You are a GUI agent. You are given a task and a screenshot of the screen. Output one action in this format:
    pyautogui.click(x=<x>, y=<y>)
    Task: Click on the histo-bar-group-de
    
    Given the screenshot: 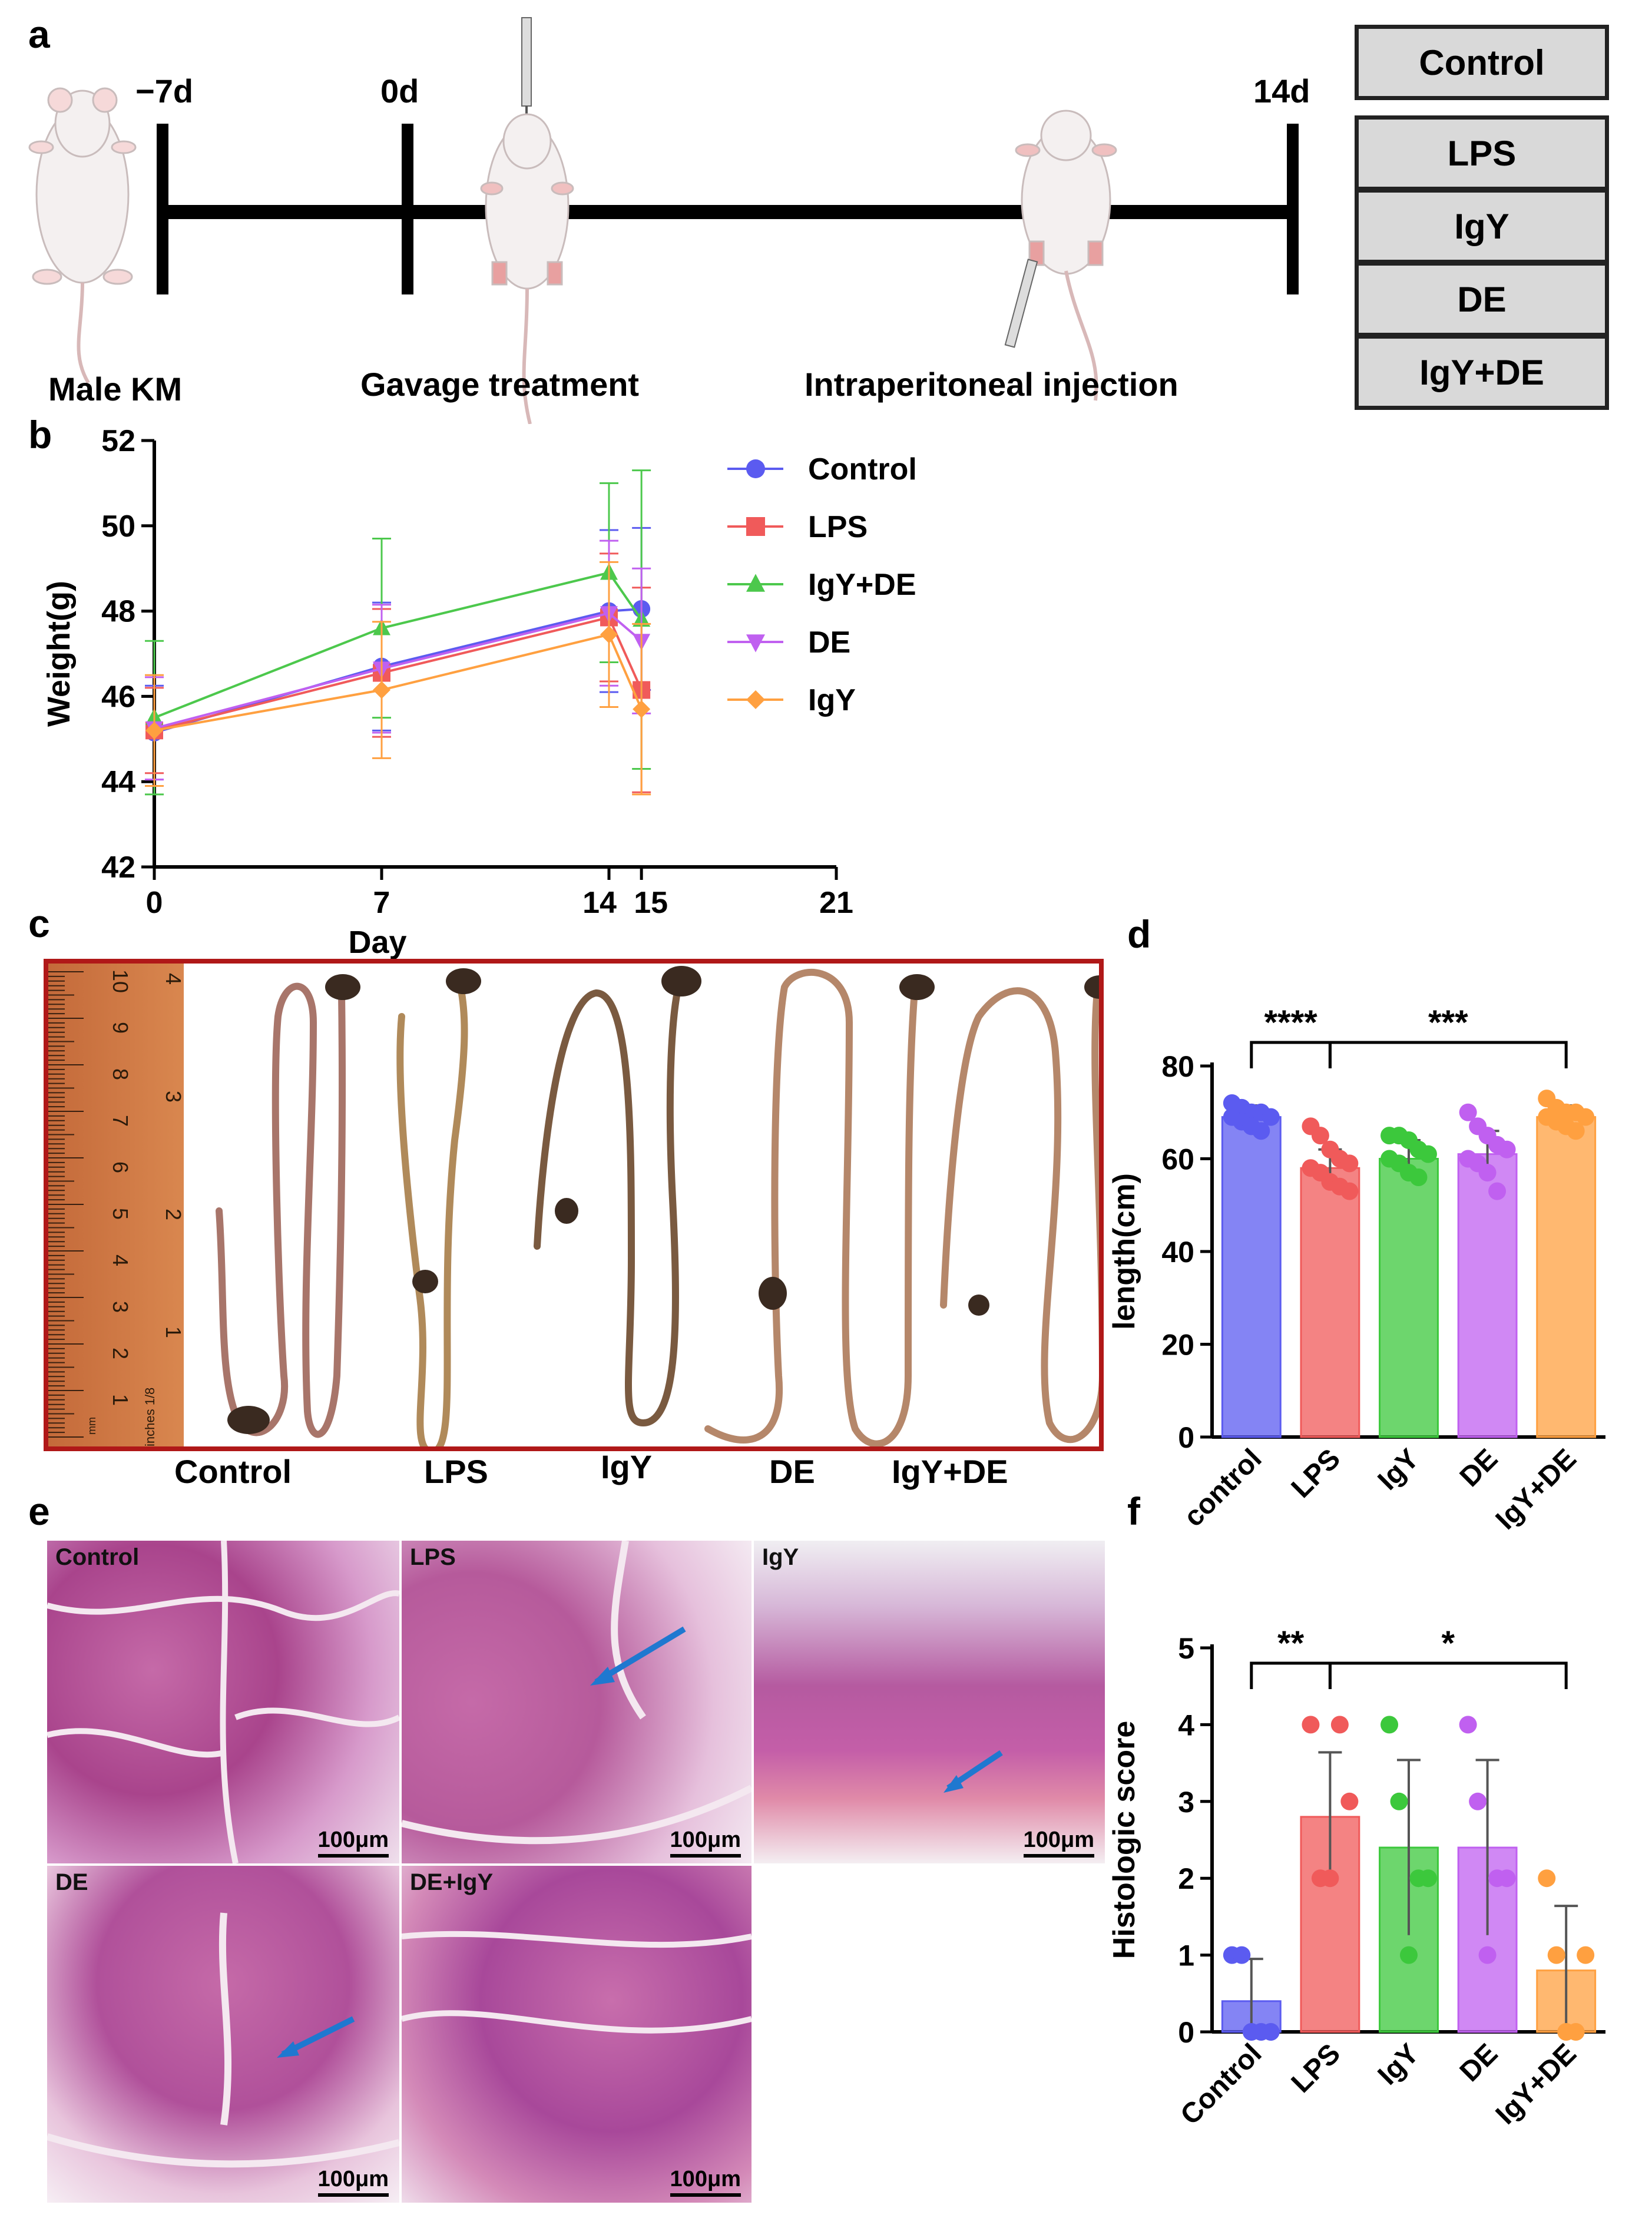 What is the action you would take?
    pyautogui.click(x=1488, y=1875)
    